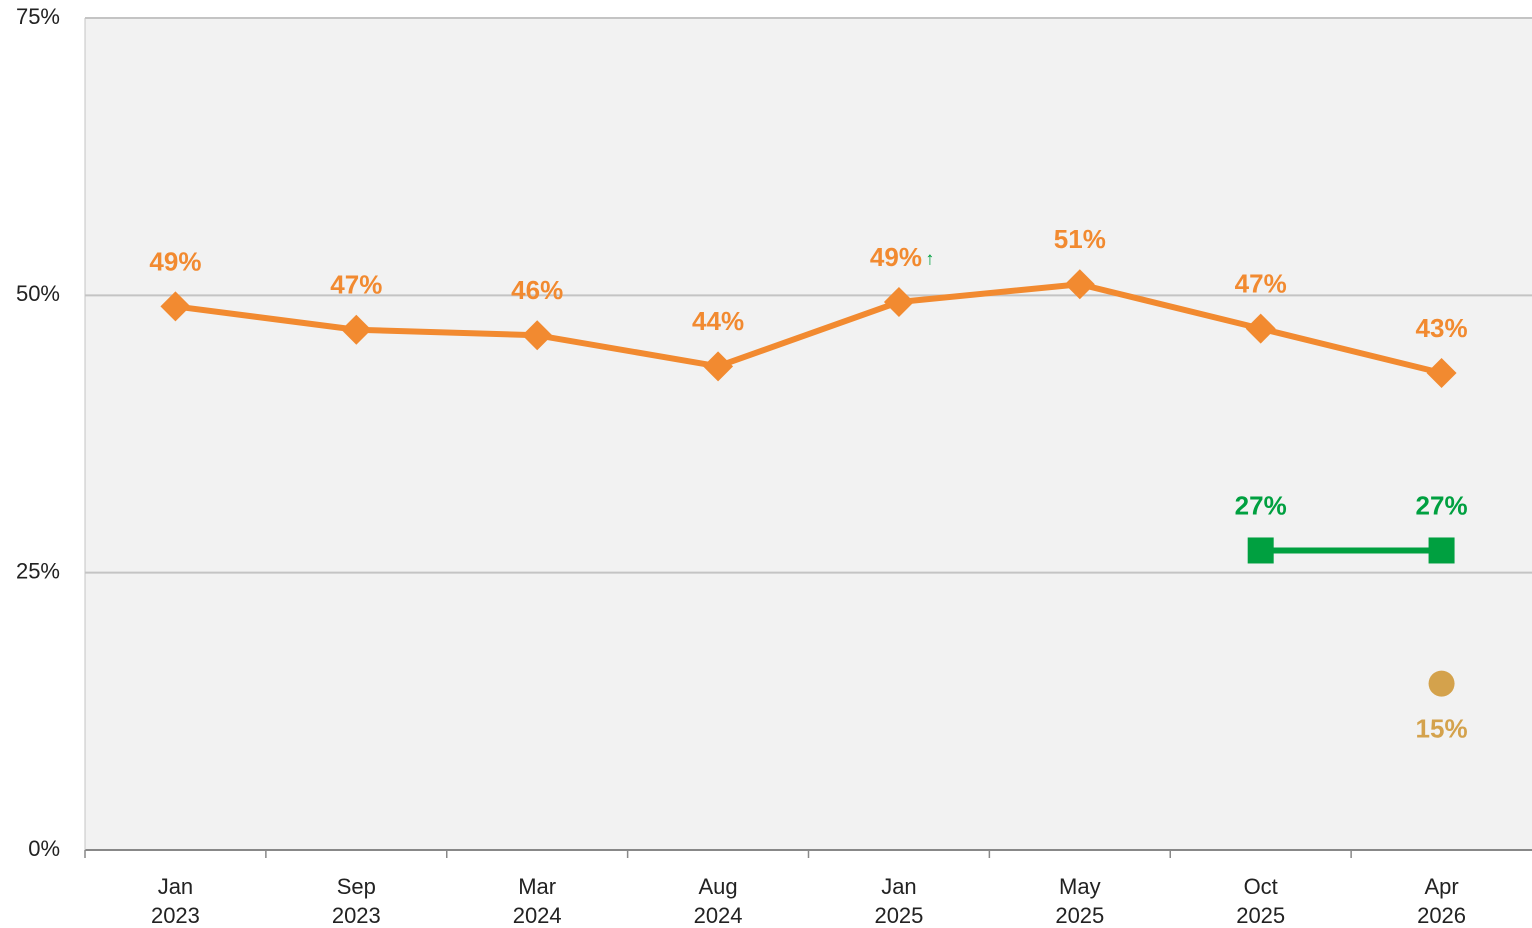 This screenshot has width=1532, height=928. Describe the element at coordinates (718, 901) in the screenshot. I see `x-tick-label: Aug 2024` at that location.